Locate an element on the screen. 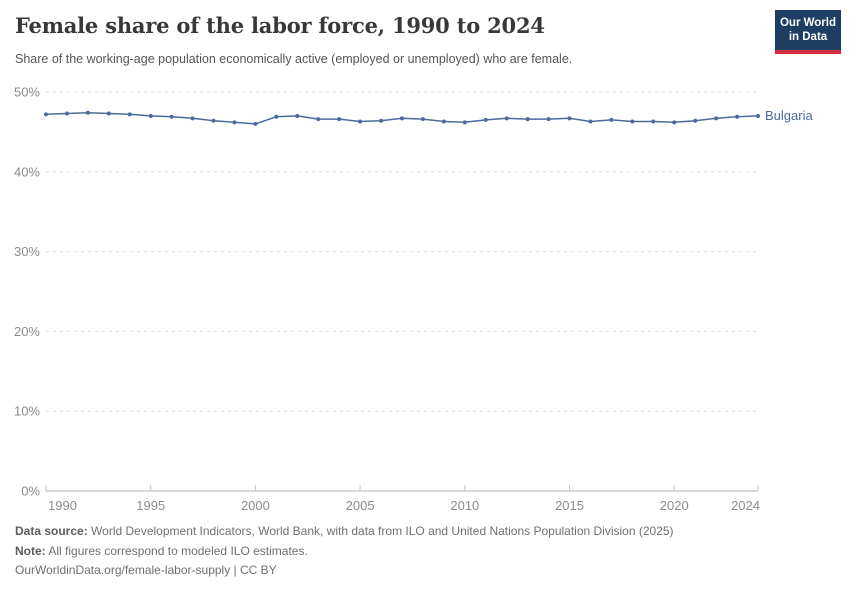 This screenshot has width=850, height=600. y-tick-label: 50% is located at coordinates (27, 92).